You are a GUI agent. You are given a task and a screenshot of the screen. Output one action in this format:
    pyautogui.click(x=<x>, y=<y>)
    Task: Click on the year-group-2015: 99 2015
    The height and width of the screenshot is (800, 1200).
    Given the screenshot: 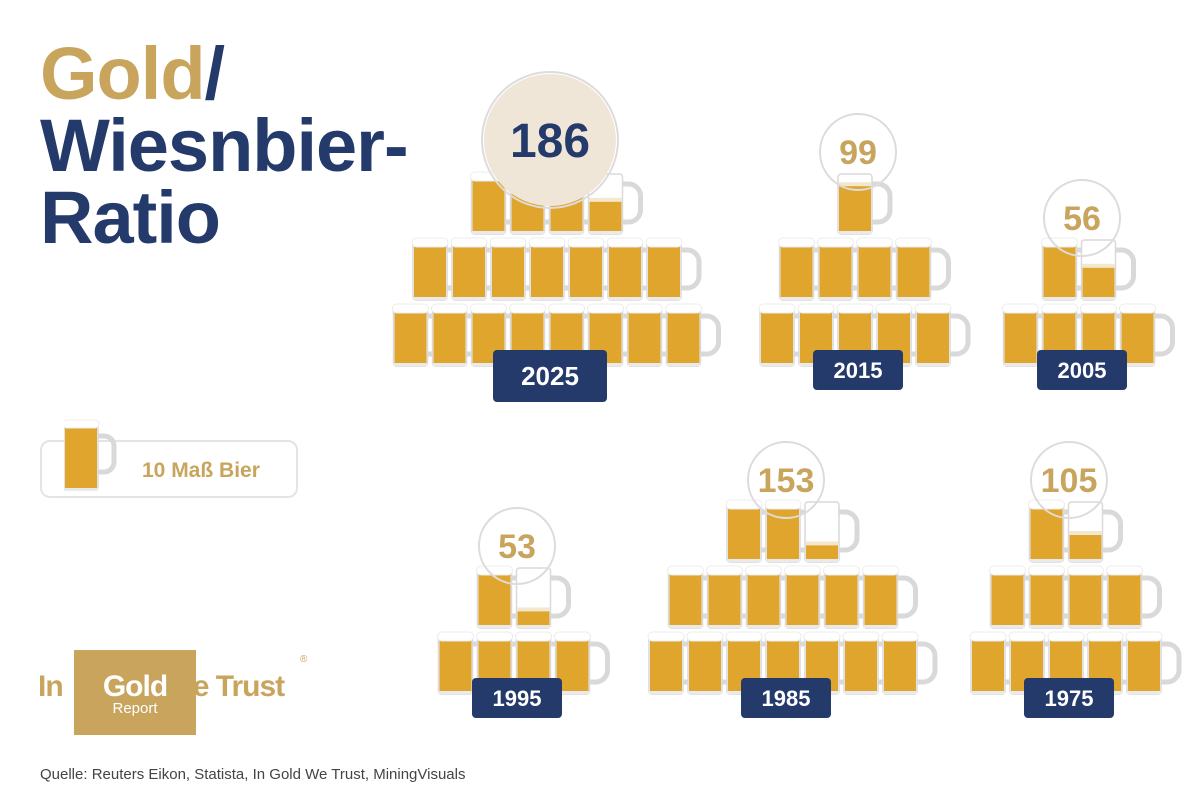 What is the action you would take?
    pyautogui.click(x=864, y=251)
    